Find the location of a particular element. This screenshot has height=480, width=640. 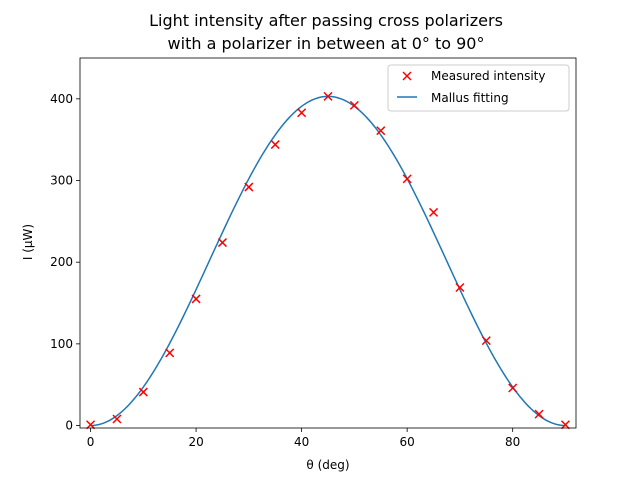

x-axis-label: θ (deg) is located at coordinates (327, 465).